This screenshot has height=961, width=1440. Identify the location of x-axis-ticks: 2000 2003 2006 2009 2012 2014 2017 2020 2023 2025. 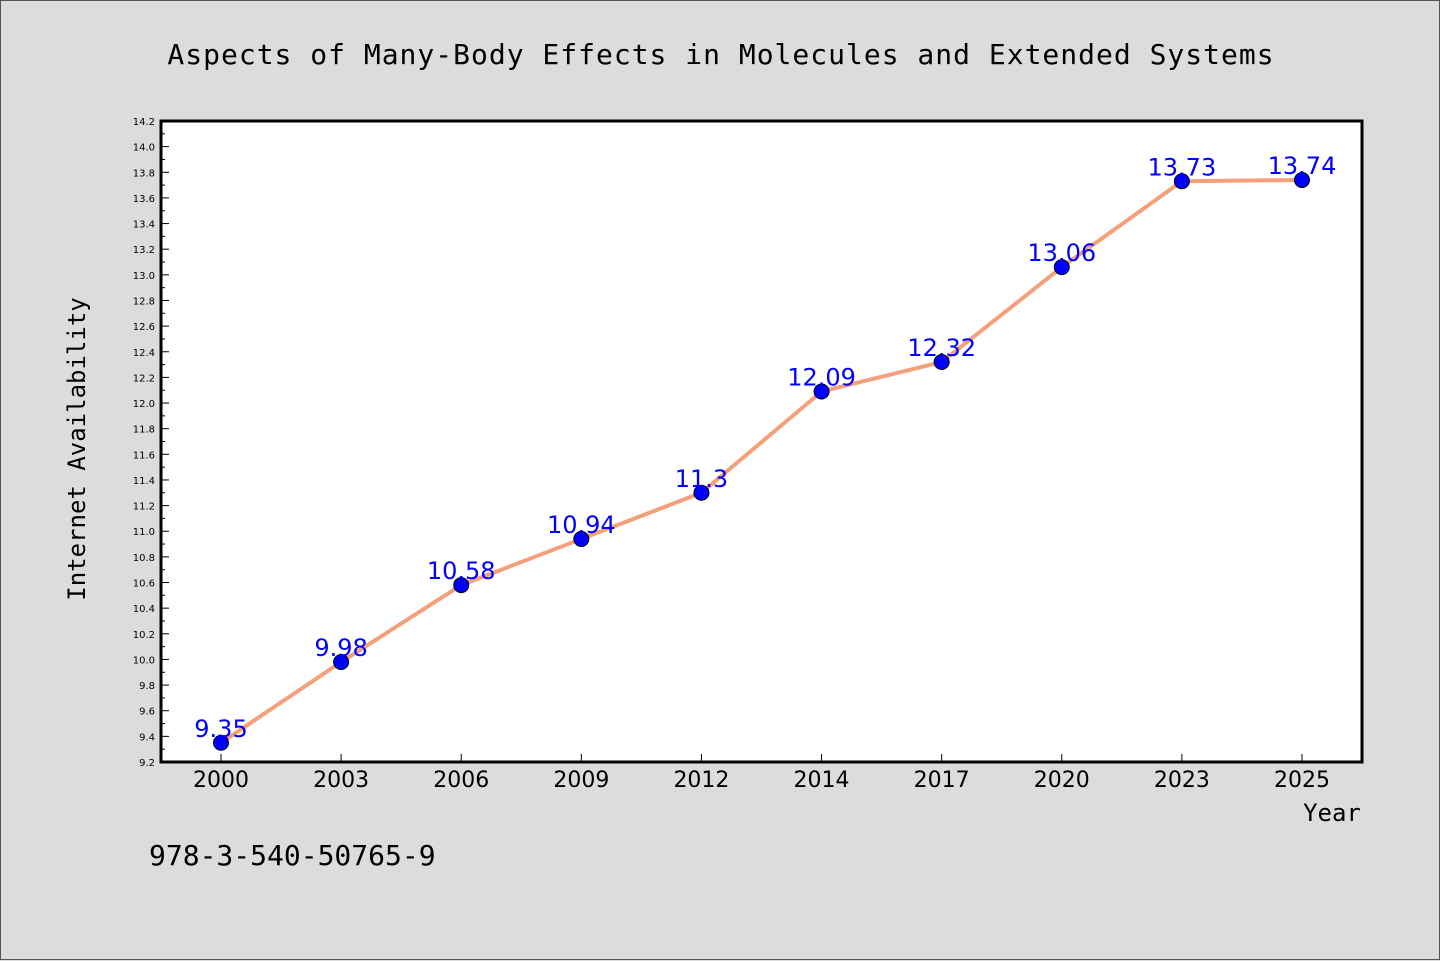
(761, 773).